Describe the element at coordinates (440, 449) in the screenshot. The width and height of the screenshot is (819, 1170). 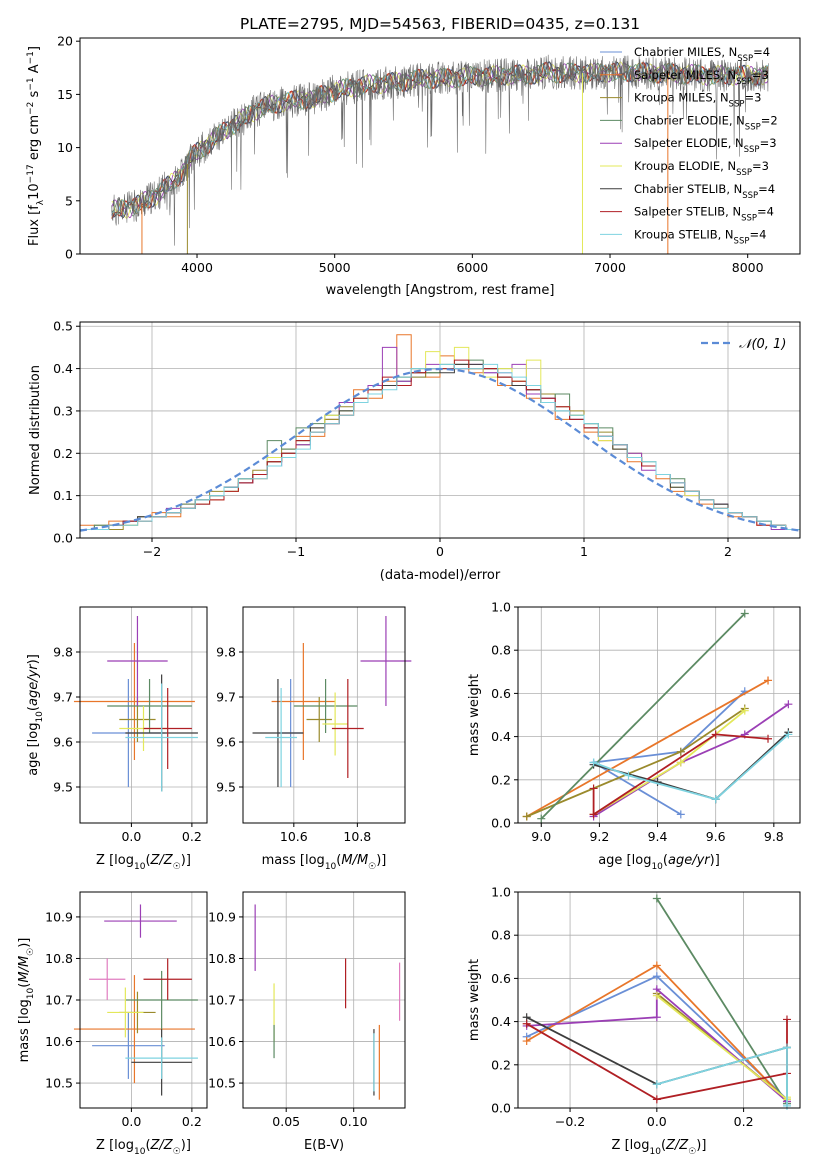
I see `normal-curve` at that location.